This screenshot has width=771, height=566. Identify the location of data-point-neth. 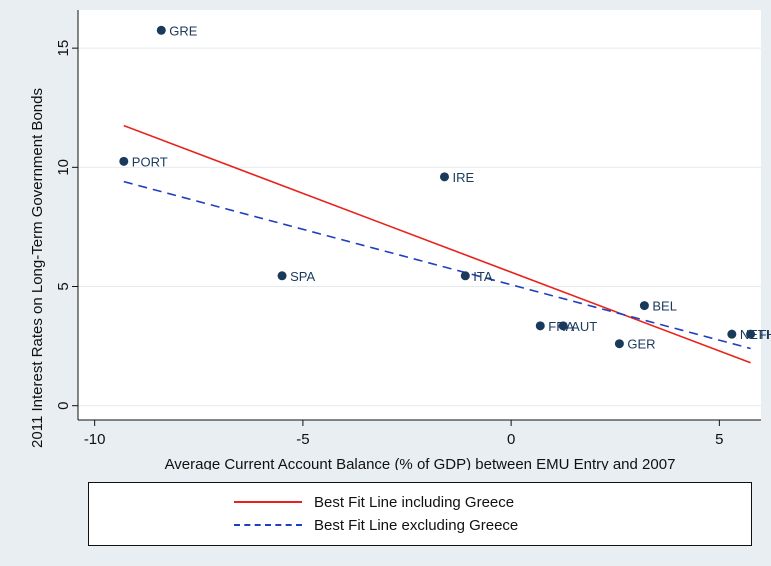
(732, 334).